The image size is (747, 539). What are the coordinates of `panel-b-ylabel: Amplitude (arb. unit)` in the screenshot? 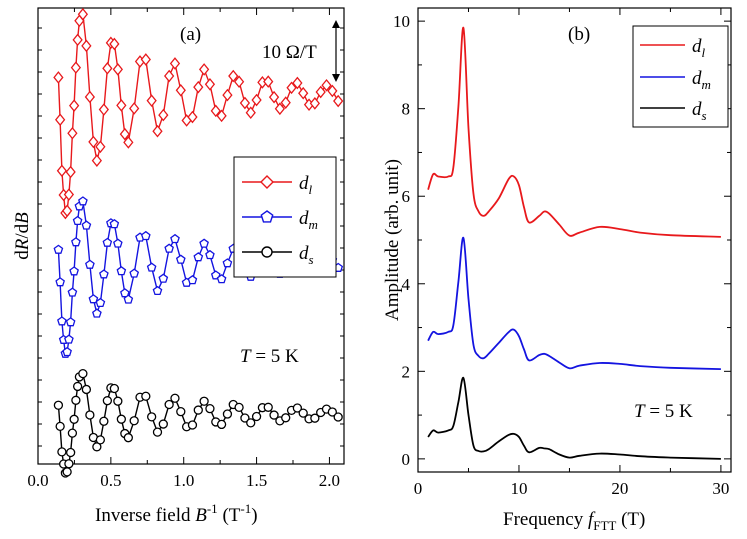 It's located at (392, 240).